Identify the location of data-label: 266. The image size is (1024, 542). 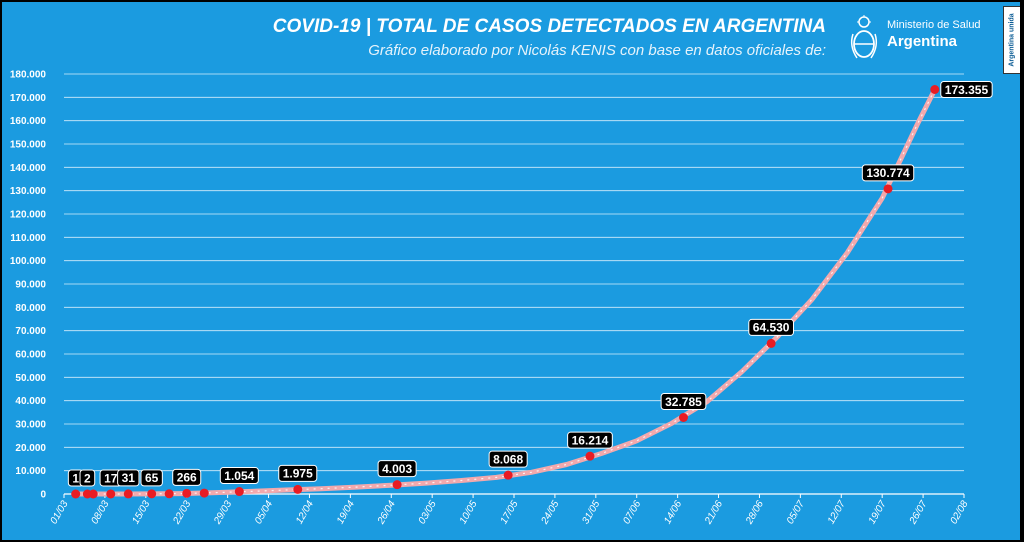
(187, 477).